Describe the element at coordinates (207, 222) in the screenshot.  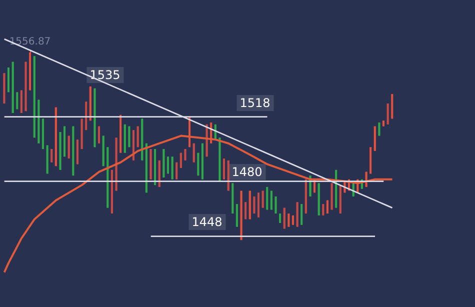
I see `annotation: 1448` at that location.